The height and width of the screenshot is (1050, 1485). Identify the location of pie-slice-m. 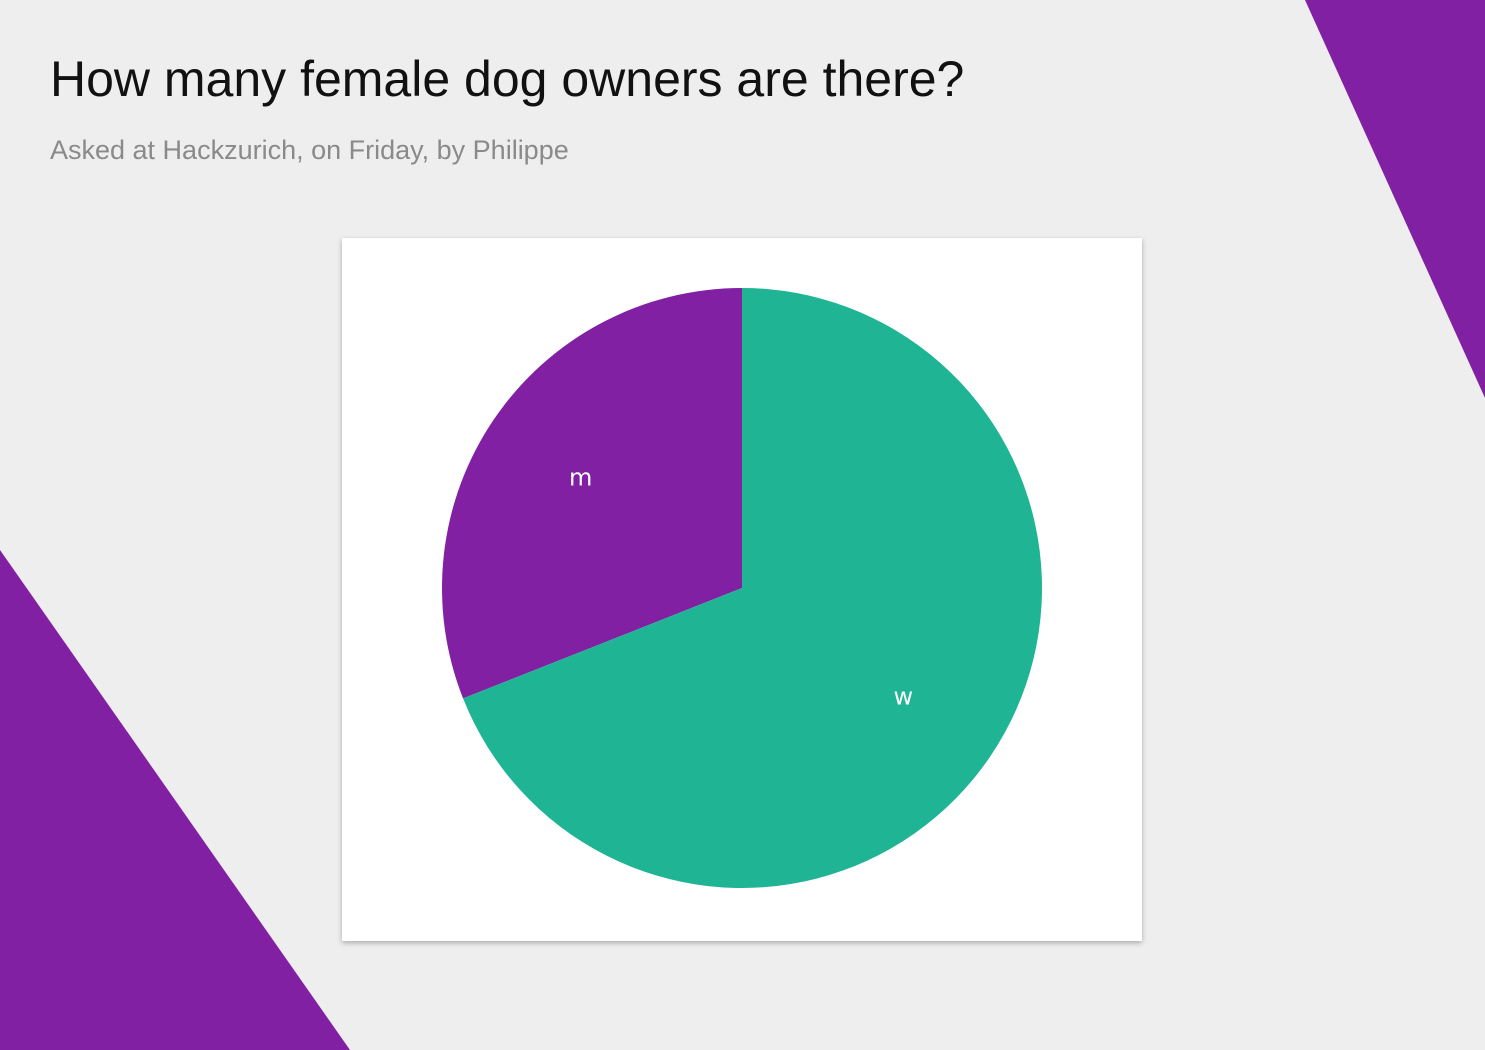
(591, 493).